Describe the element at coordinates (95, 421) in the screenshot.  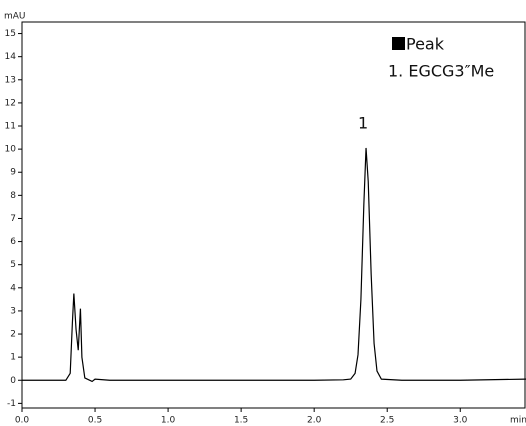
I see `x-tick-label: 0.5` at that location.